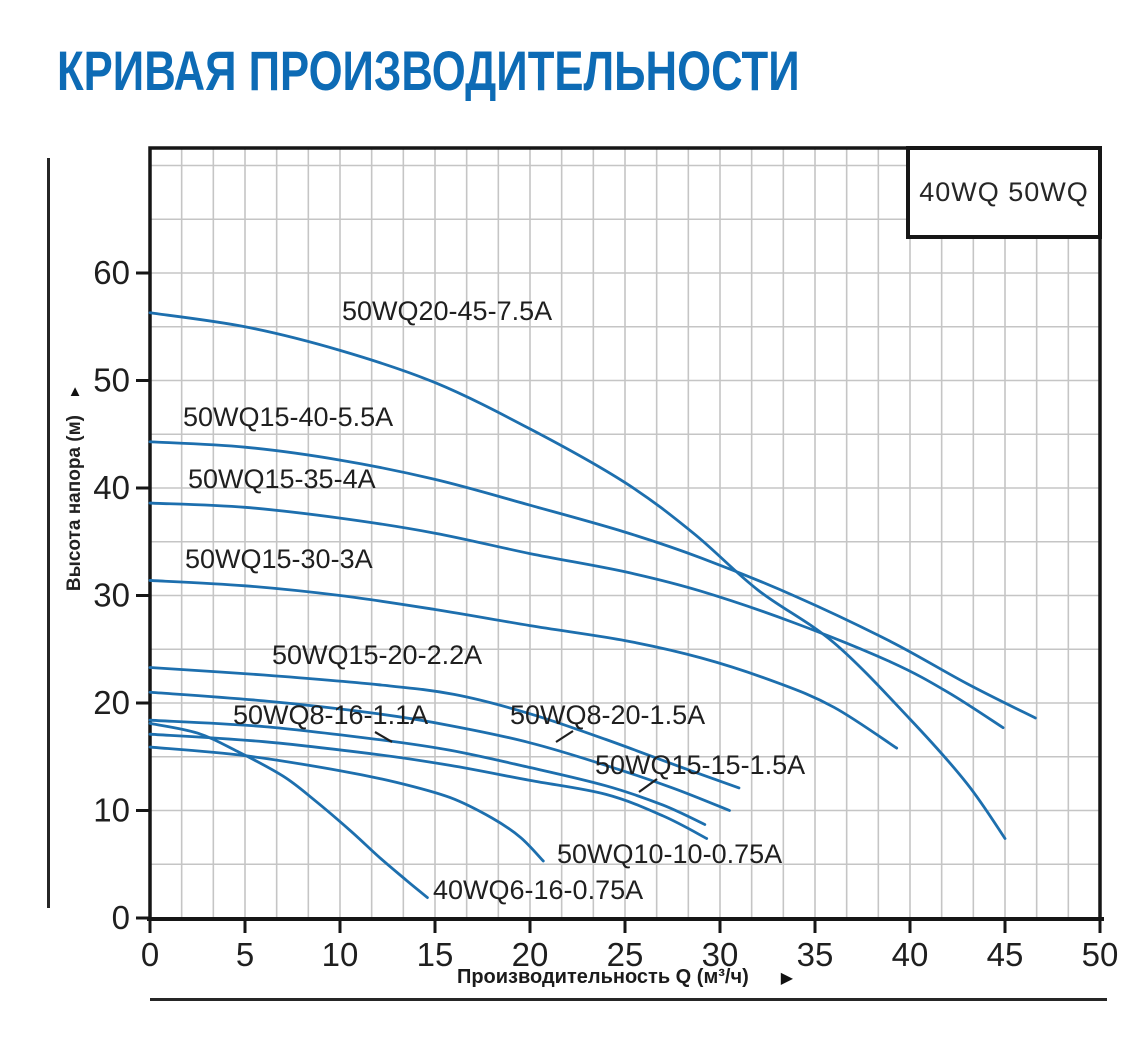 This screenshot has height=1044, width=1136. What do you see at coordinates (815, 954) in the screenshot?
I see `x-tick-label: 35` at bounding box center [815, 954].